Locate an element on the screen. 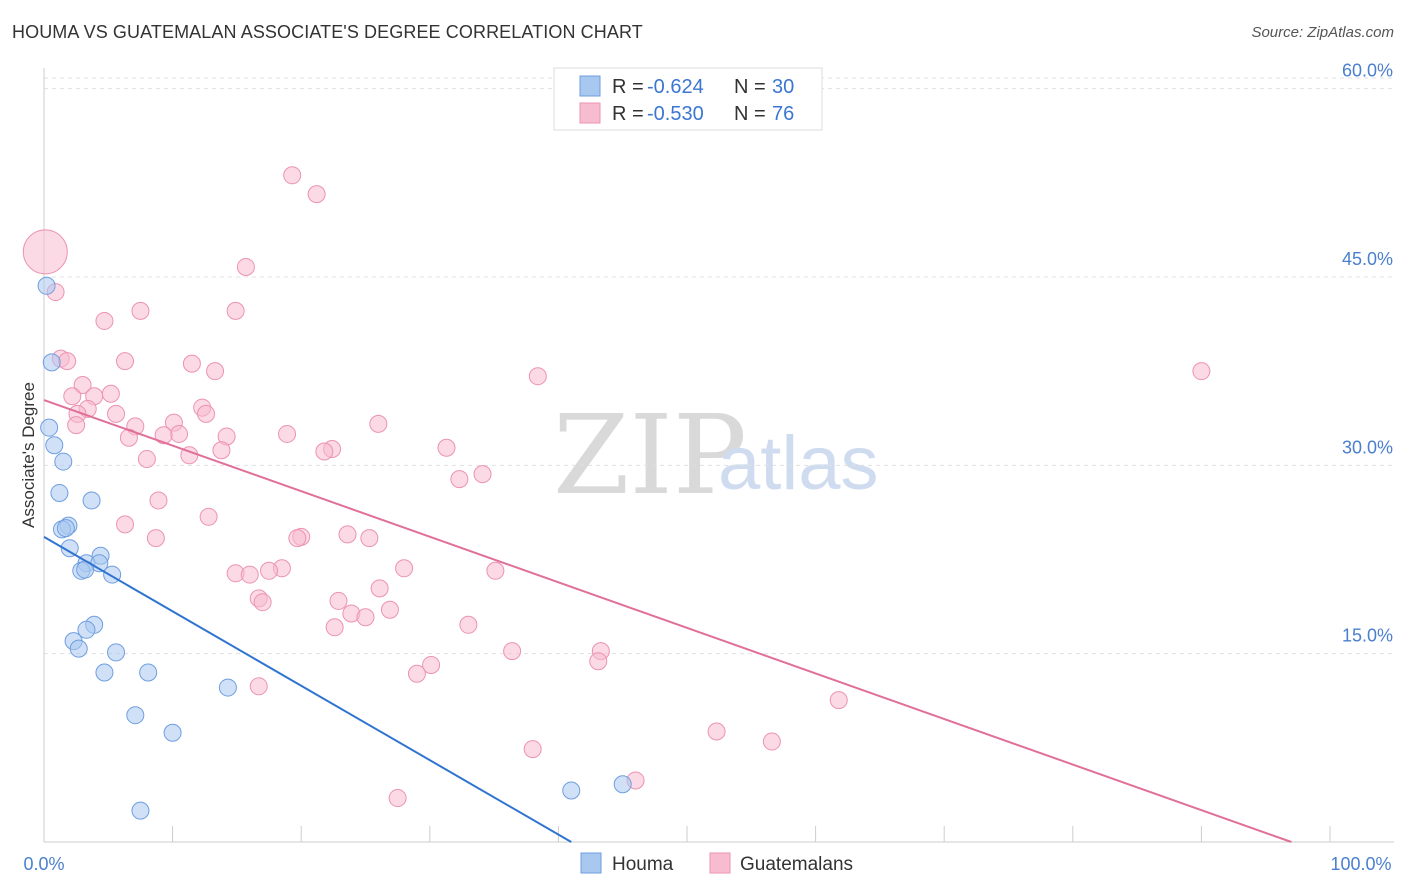  legend-r-value-houma: -0.624 is located at coordinates (675, 87).